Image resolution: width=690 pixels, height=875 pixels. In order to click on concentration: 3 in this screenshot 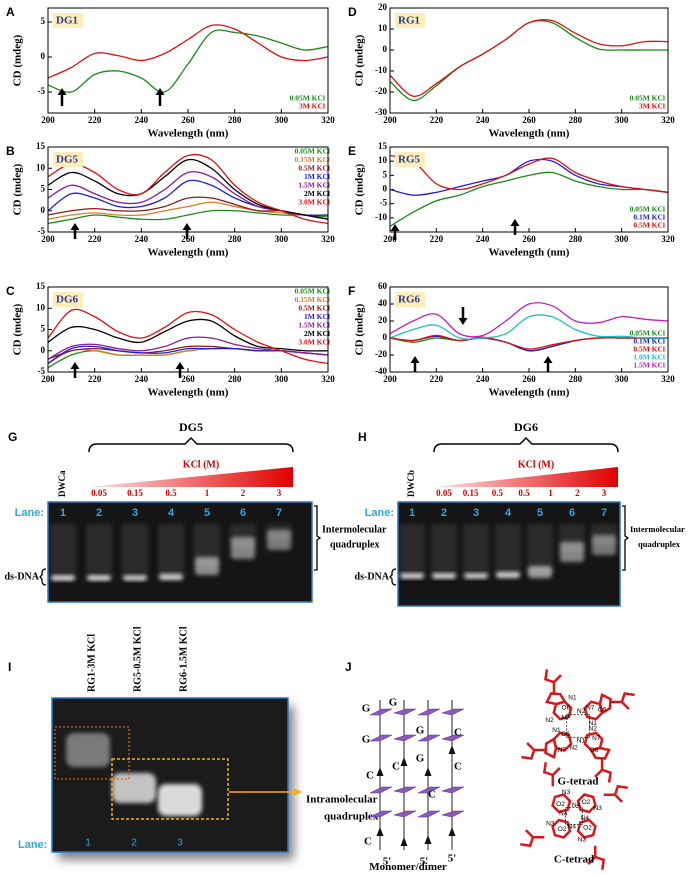, I will do `click(604, 493)`.